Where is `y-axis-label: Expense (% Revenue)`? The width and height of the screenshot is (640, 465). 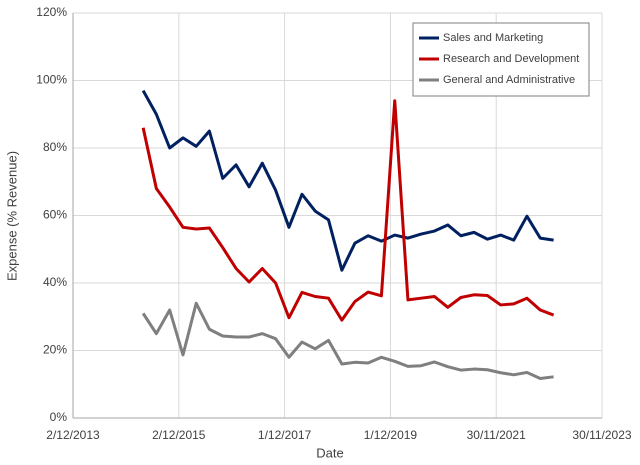 y-axis-label: Expense (% Revenue) is located at coordinates (11, 216).